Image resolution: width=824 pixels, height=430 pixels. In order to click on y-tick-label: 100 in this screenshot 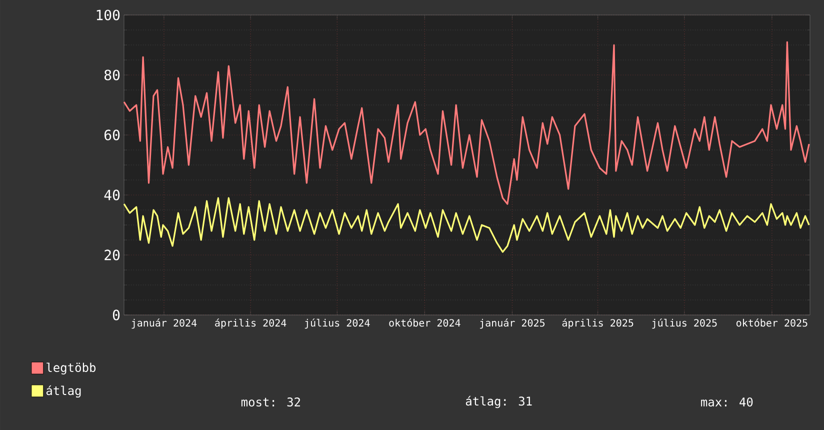, I will do `click(108, 15)`.